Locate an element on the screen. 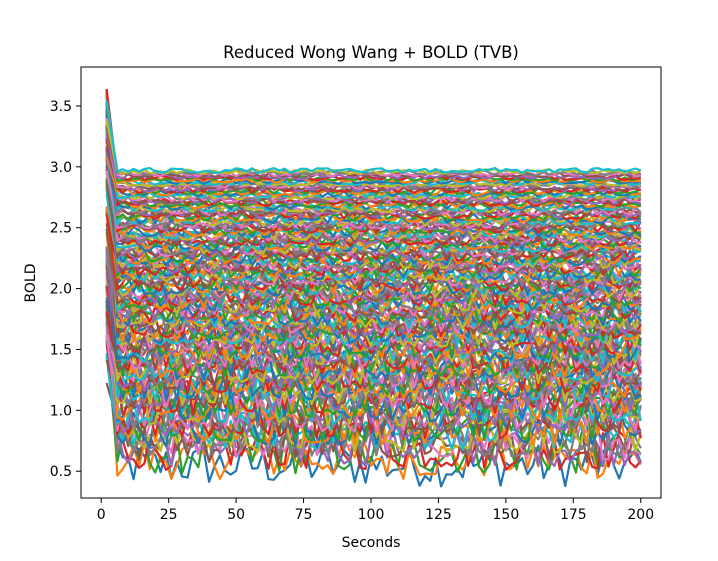 Image resolution: width=718 pixels, height=561 pixels. y-axis: 0.5 1.0 1.5 2.0 2.5 3.0 3.5 is located at coordinates (65, 289).